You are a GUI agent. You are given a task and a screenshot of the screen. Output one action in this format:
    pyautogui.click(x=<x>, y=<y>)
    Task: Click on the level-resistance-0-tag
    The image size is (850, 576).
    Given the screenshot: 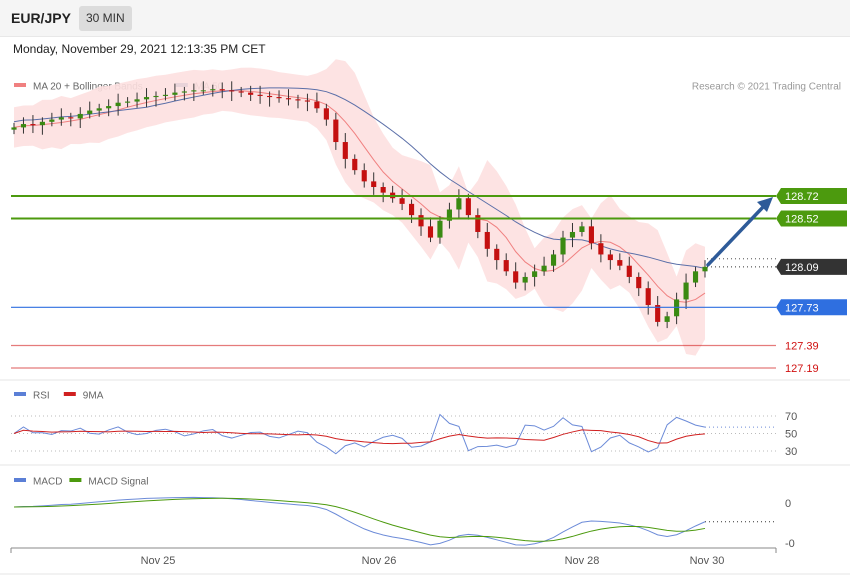 What is the action you would take?
    pyautogui.click(x=811, y=196)
    